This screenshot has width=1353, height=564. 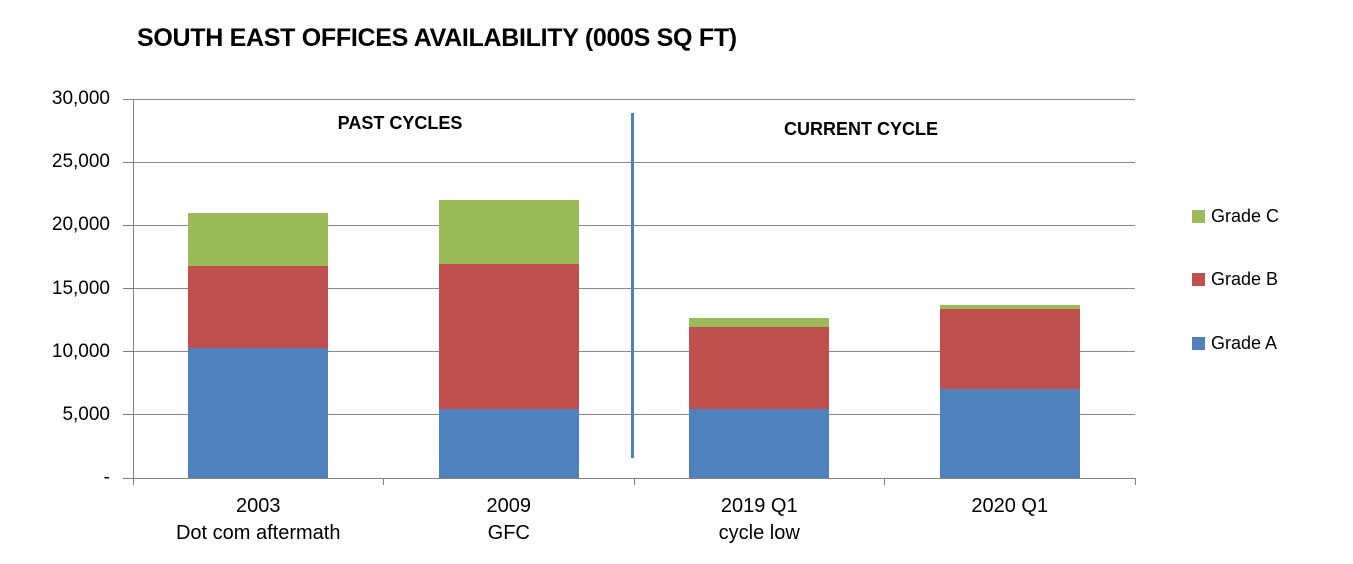 What do you see at coordinates (509, 506) in the screenshot?
I see `category-label: 2009` at bounding box center [509, 506].